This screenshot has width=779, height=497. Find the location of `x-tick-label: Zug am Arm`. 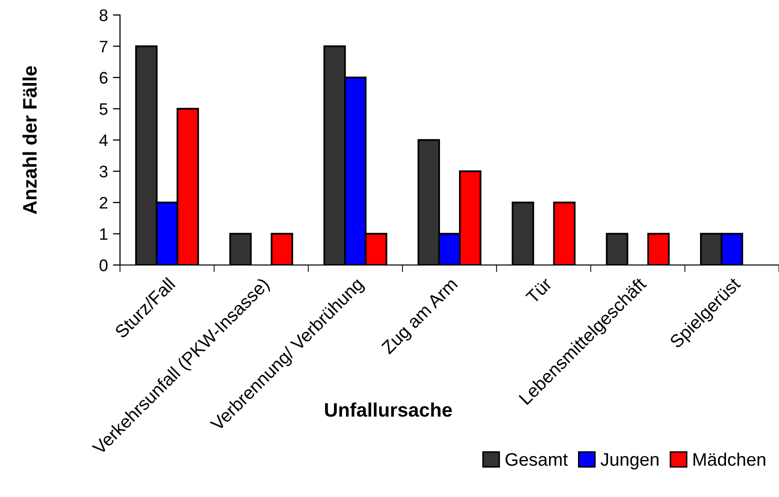

x-tick-label: Zug am Arm is located at coordinates (420, 317).